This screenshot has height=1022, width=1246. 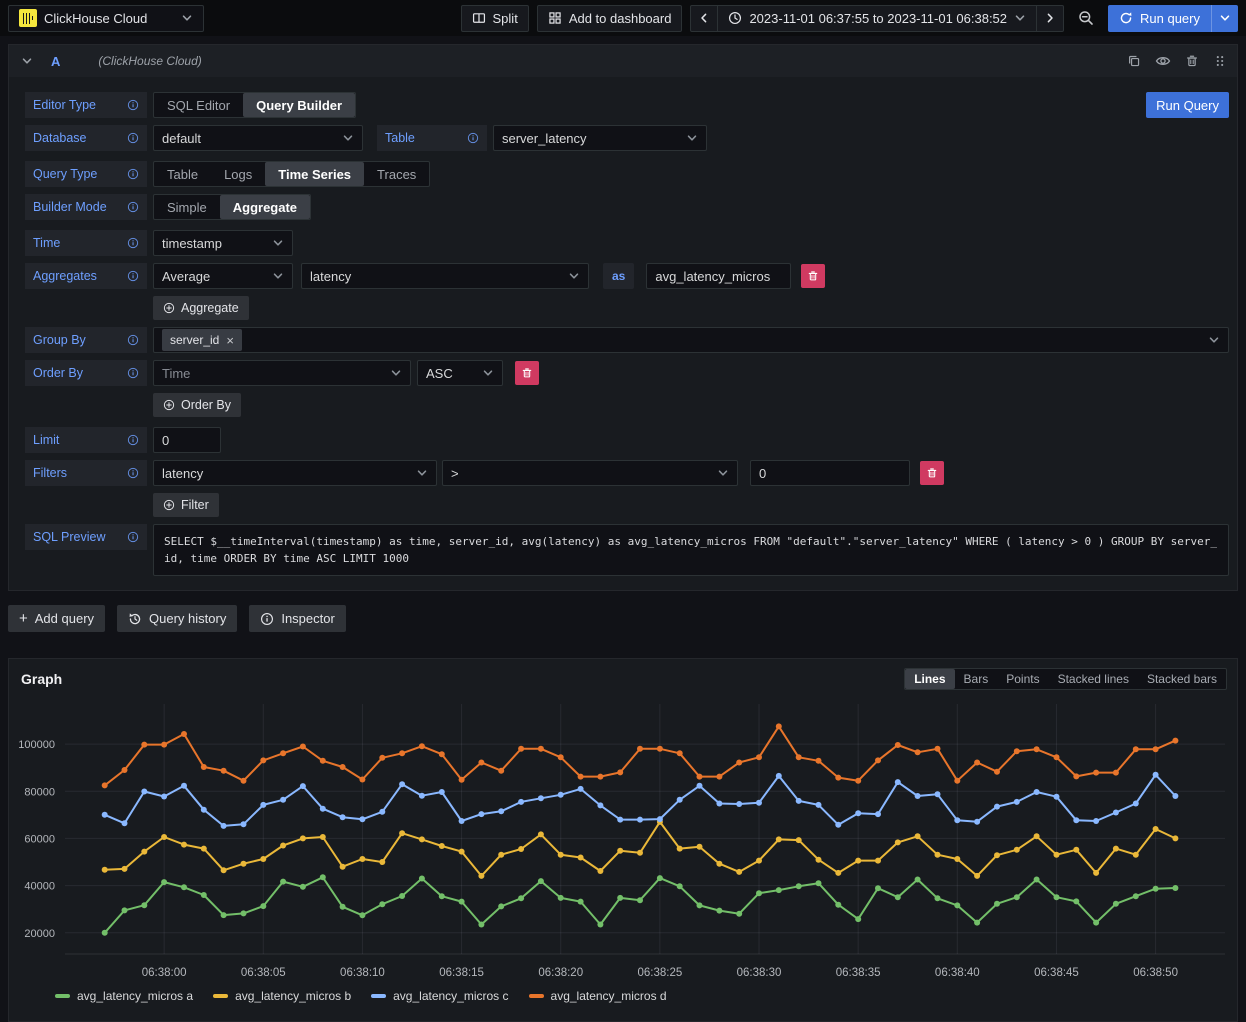 I want to click on graph-mode-stacked-bars: Stacked bars, so click(x=1181, y=679).